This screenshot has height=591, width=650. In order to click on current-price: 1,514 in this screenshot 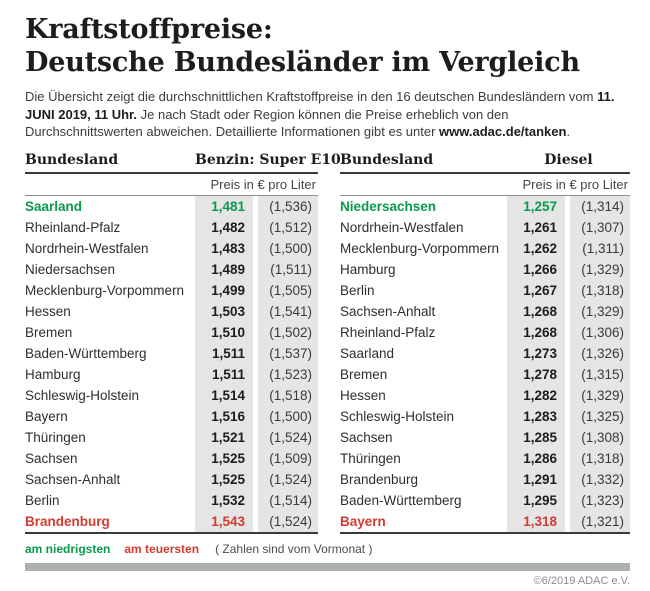, I will do `click(224, 395)`.